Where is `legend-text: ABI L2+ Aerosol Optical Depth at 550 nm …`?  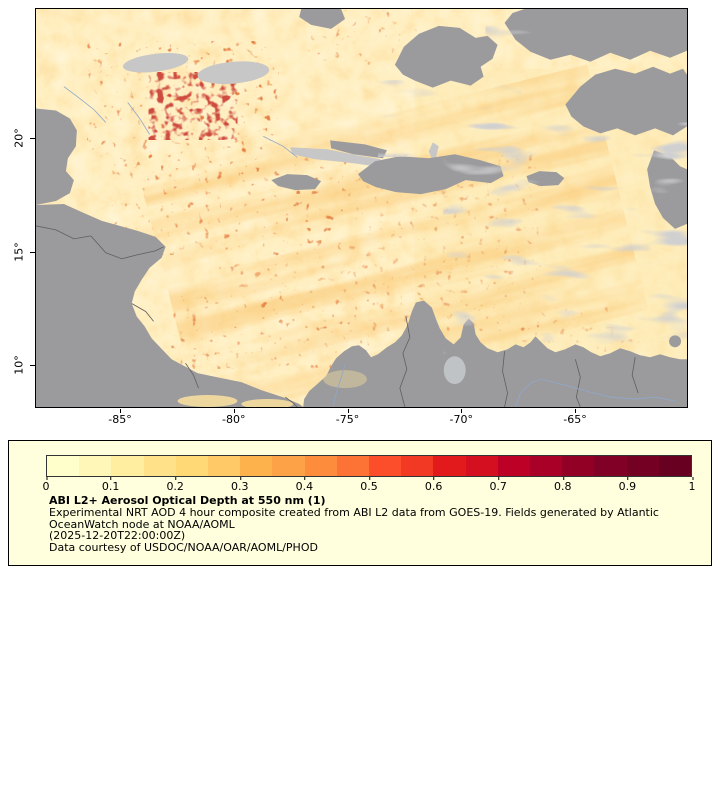
legend-text: ABI L2+ Aerosol Optical Depth at 550 nm … is located at coordinates (375, 524).